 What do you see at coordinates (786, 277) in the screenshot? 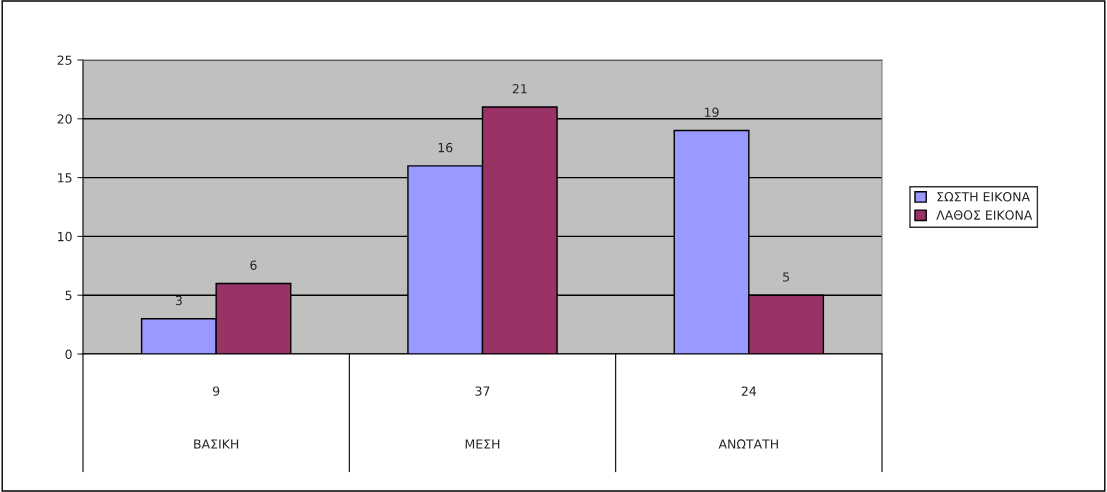
I see `data-label: 5` at bounding box center [786, 277].